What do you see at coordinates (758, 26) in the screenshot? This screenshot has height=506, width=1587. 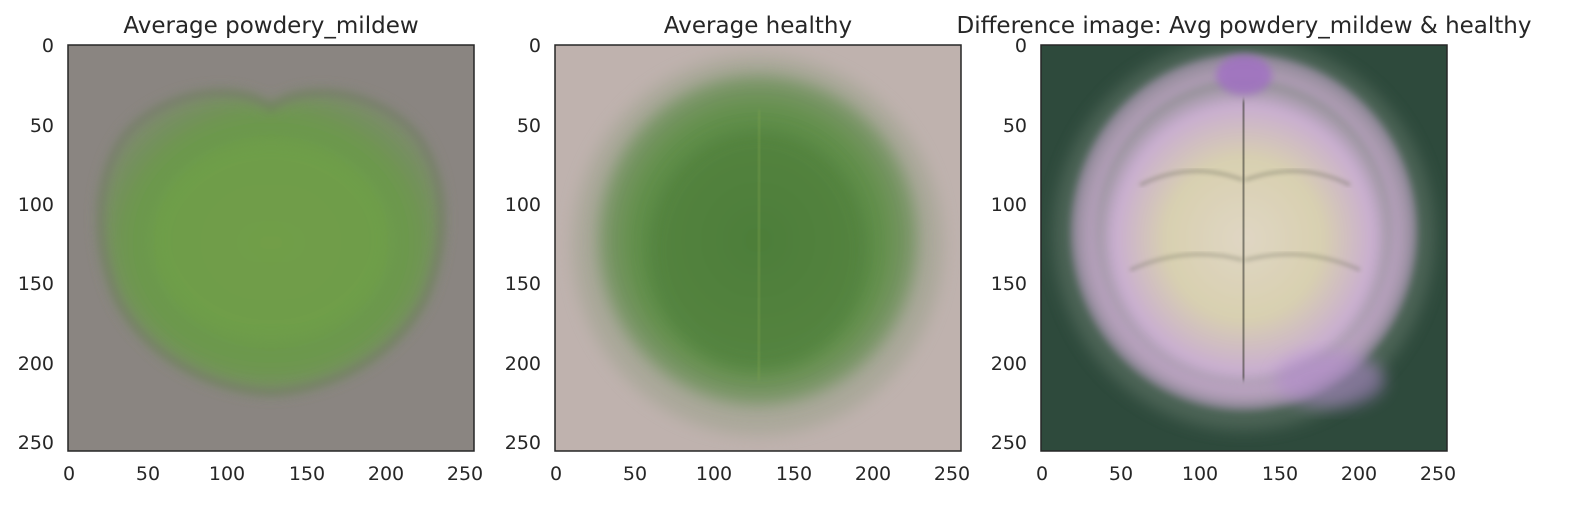 I see `panel-title: Average healthy` at bounding box center [758, 26].